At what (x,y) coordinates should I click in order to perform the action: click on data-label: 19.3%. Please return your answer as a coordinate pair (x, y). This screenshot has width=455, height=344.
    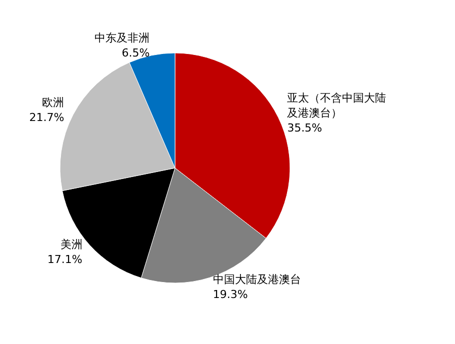
    Looking at the image, I should click on (230, 295).